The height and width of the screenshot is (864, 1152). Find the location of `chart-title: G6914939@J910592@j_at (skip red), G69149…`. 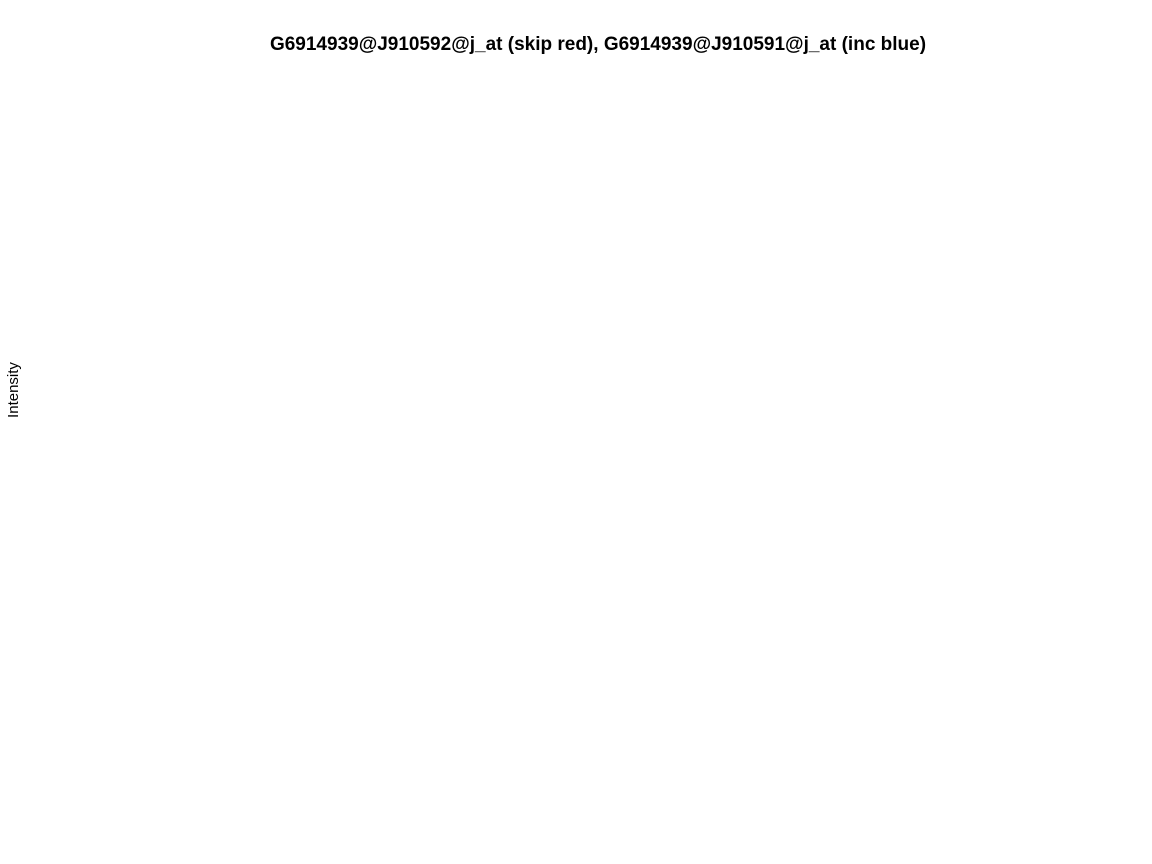

chart-title: G6914939@J910592@j_at (skip red), G69149… is located at coordinates (598, 44).